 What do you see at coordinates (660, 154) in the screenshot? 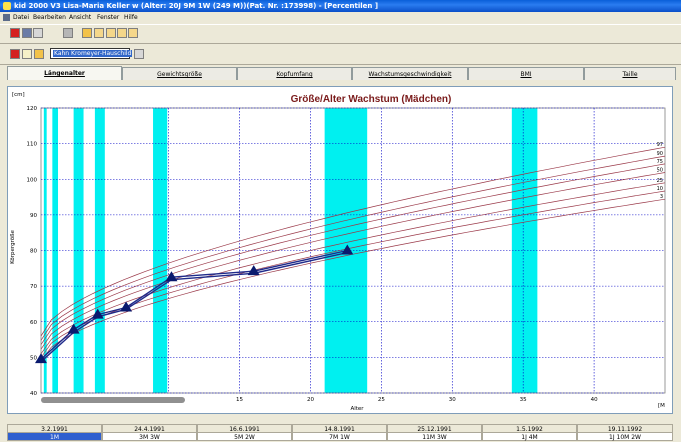
I see `percentile-label: 90` at bounding box center [660, 154].